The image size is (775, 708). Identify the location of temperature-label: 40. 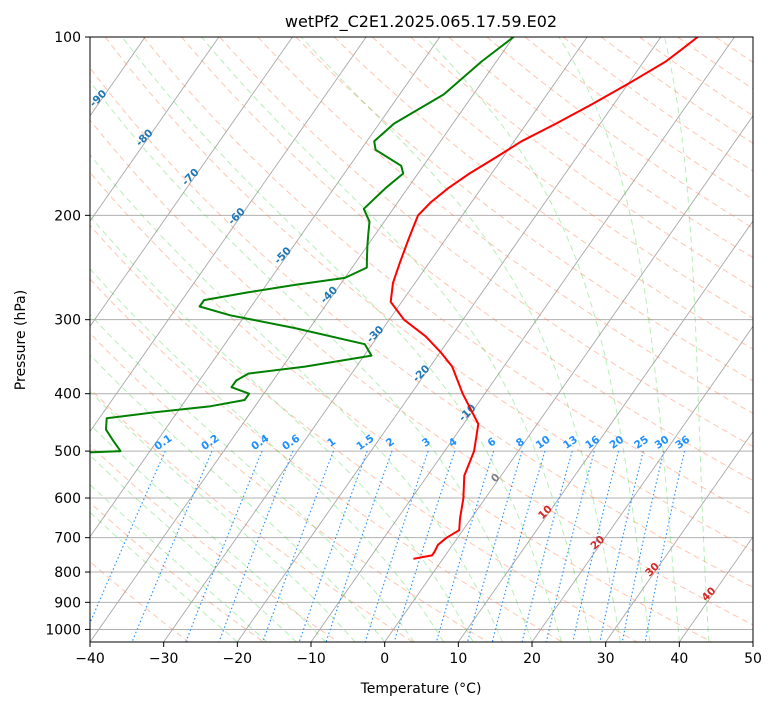
(709, 594).